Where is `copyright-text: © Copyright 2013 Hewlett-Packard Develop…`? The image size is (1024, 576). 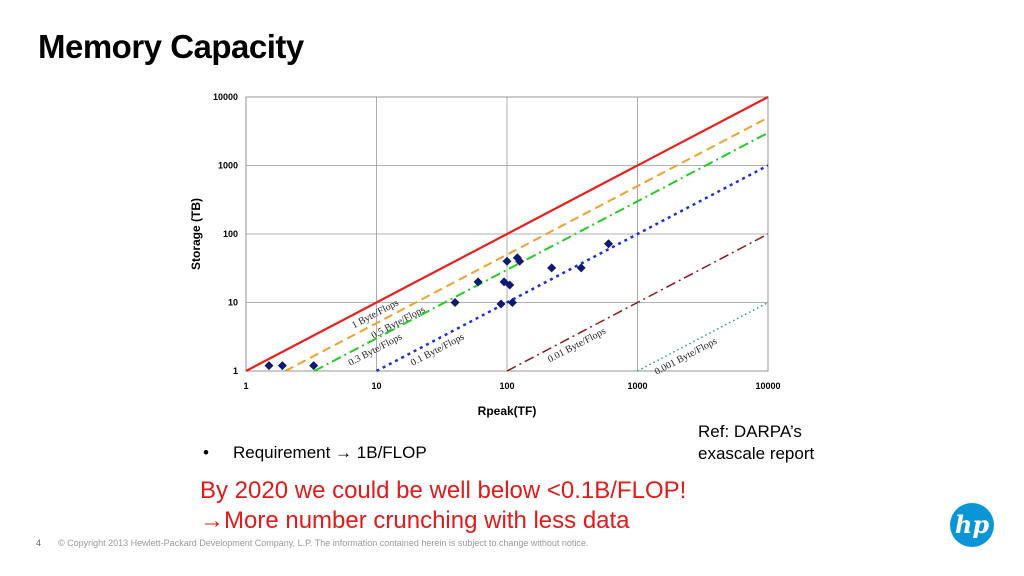
copyright-text: © Copyright 2013 Hewlett-Packard Develop… is located at coordinates (323, 543).